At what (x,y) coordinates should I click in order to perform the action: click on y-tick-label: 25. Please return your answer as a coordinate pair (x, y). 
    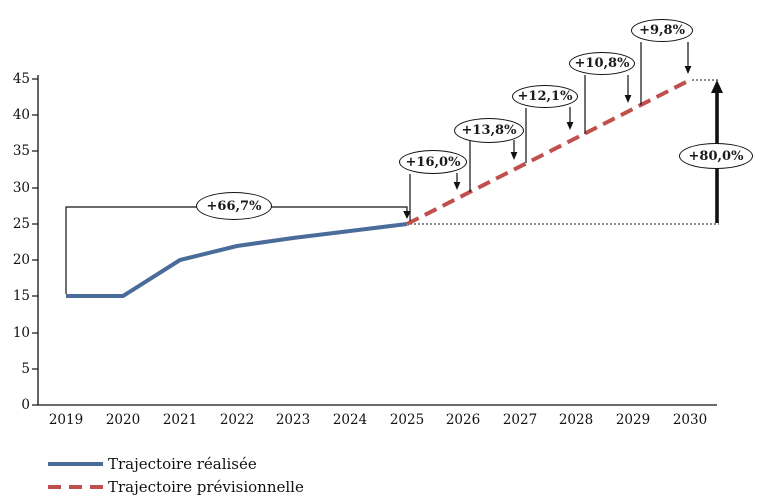
    Looking at the image, I should click on (21, 224).